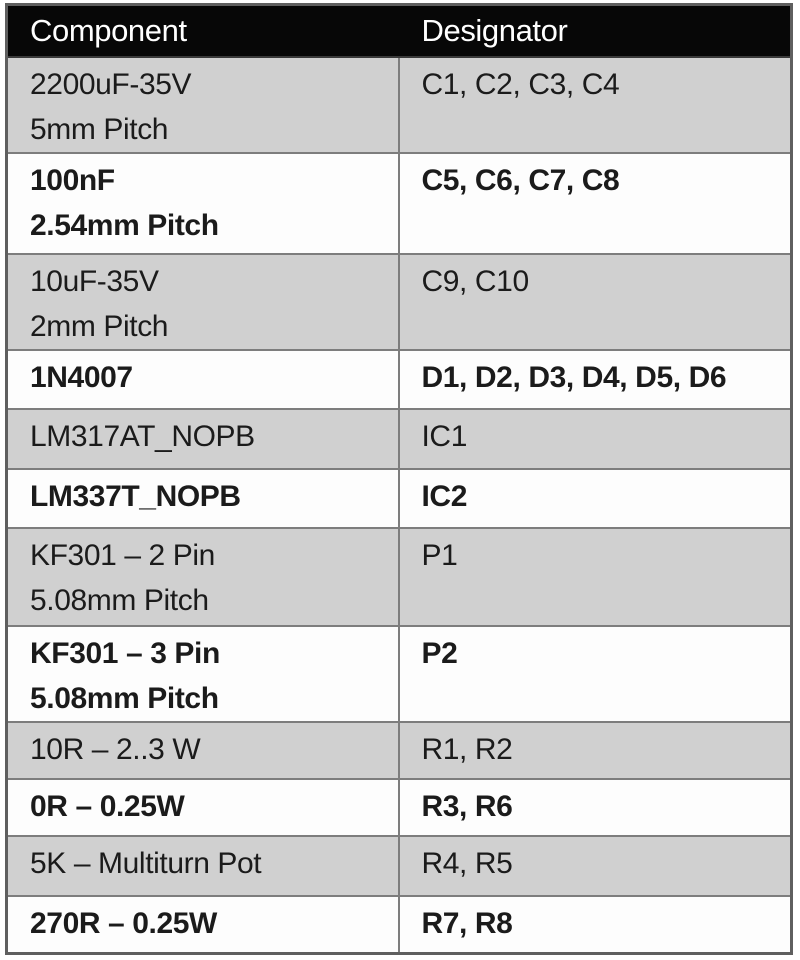 The width and height of the screenshot is (800, 960). What do you see at coordinates (202, 379) in the screenshot?
I see `component-cell: 1N4007` at bounding box center [202, 379].